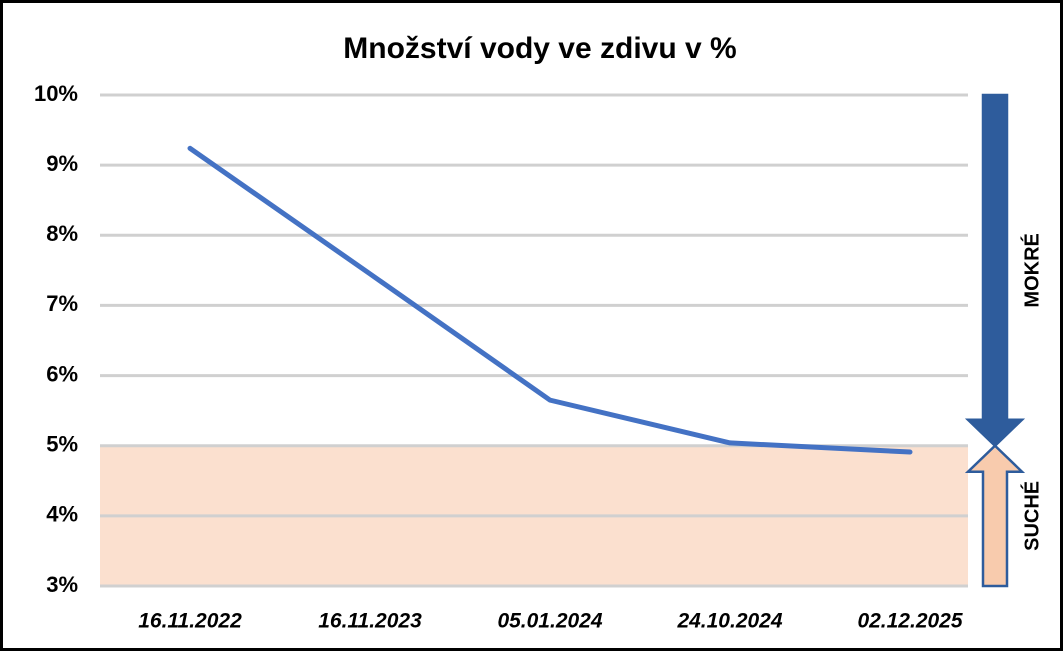 The height and width of the screenshot is (656, 1063). I want to click on y-tick-label: 3%, so click(62, 584).